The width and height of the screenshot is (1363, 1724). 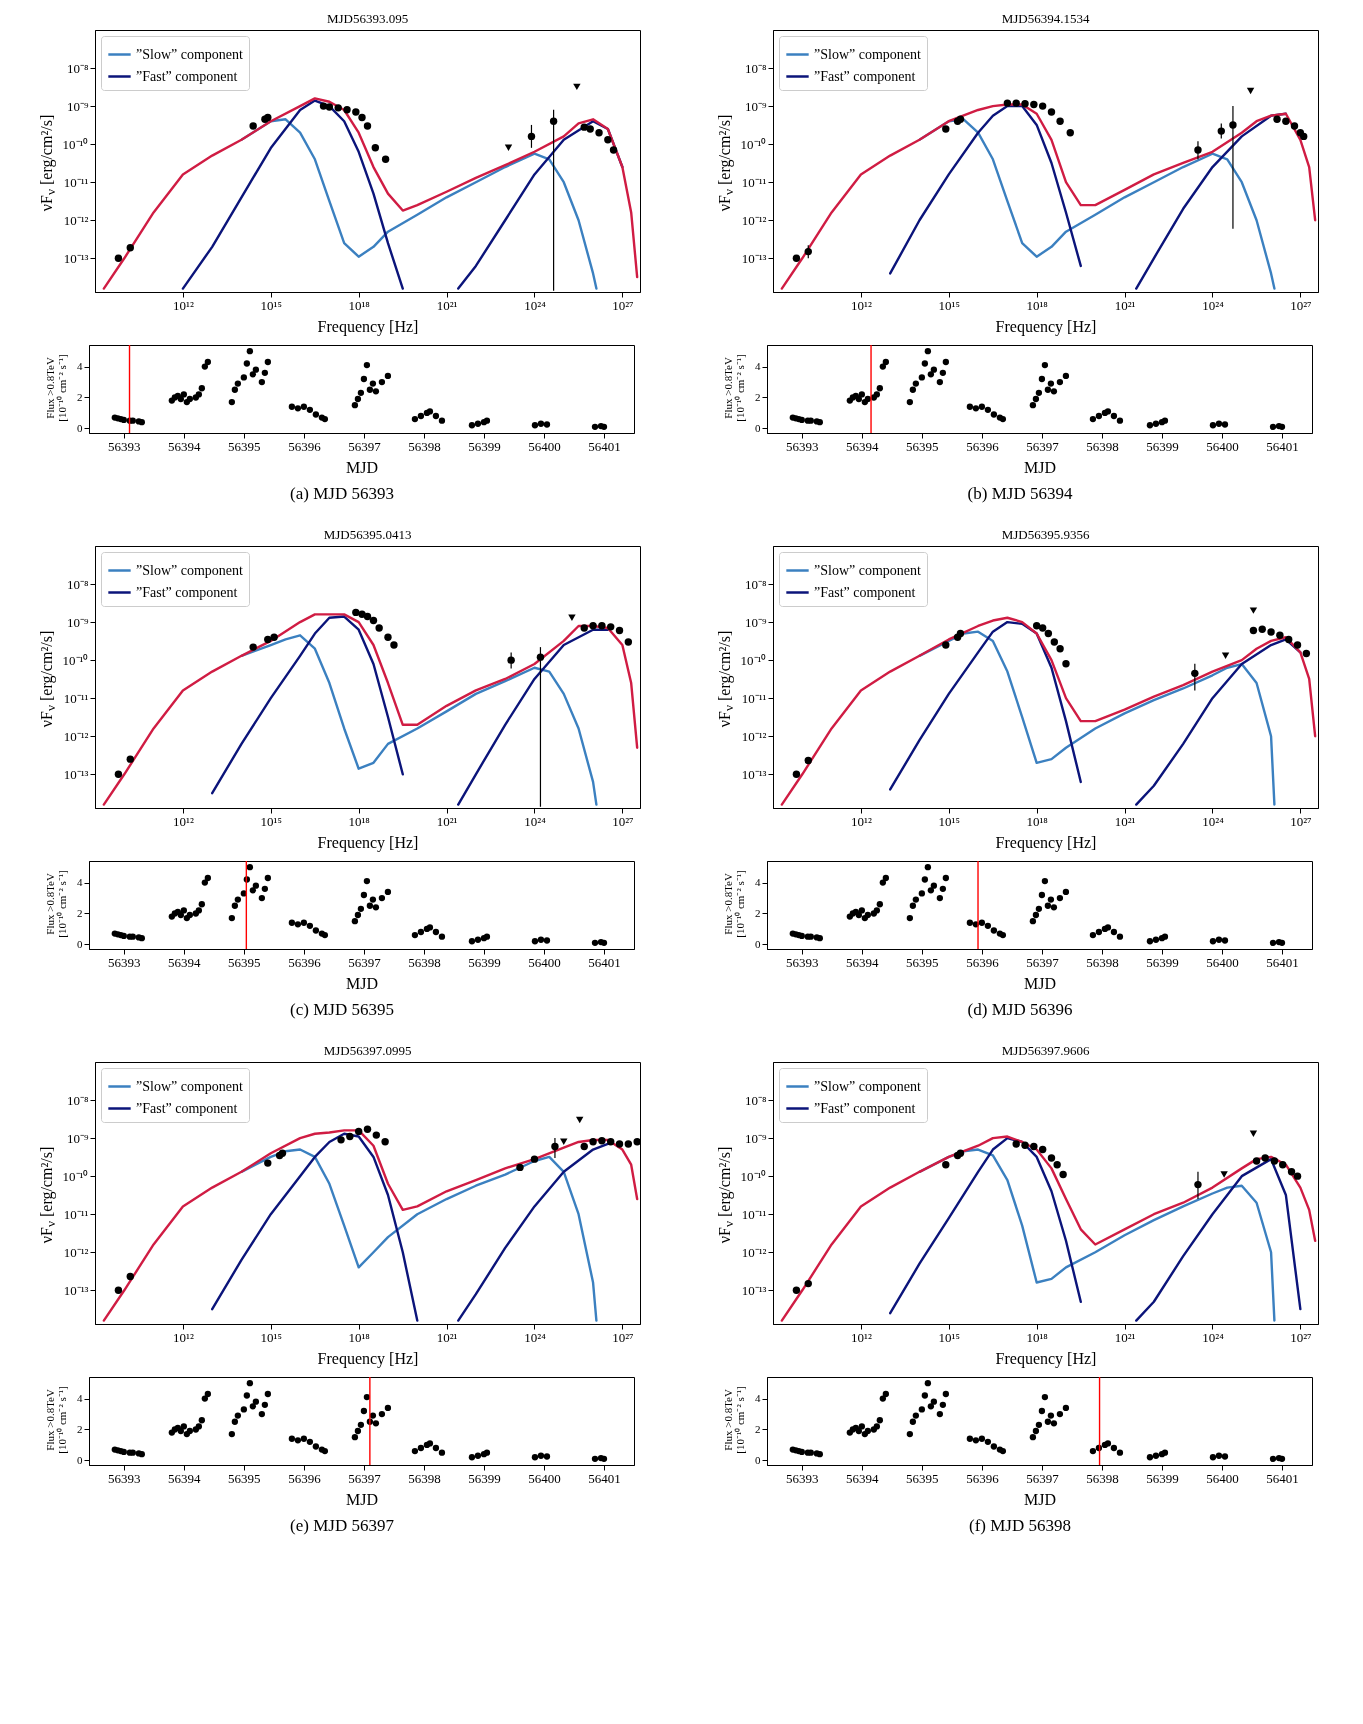 I want to click on chart-title: MJD56395.0413, so click(x=367, y=534).